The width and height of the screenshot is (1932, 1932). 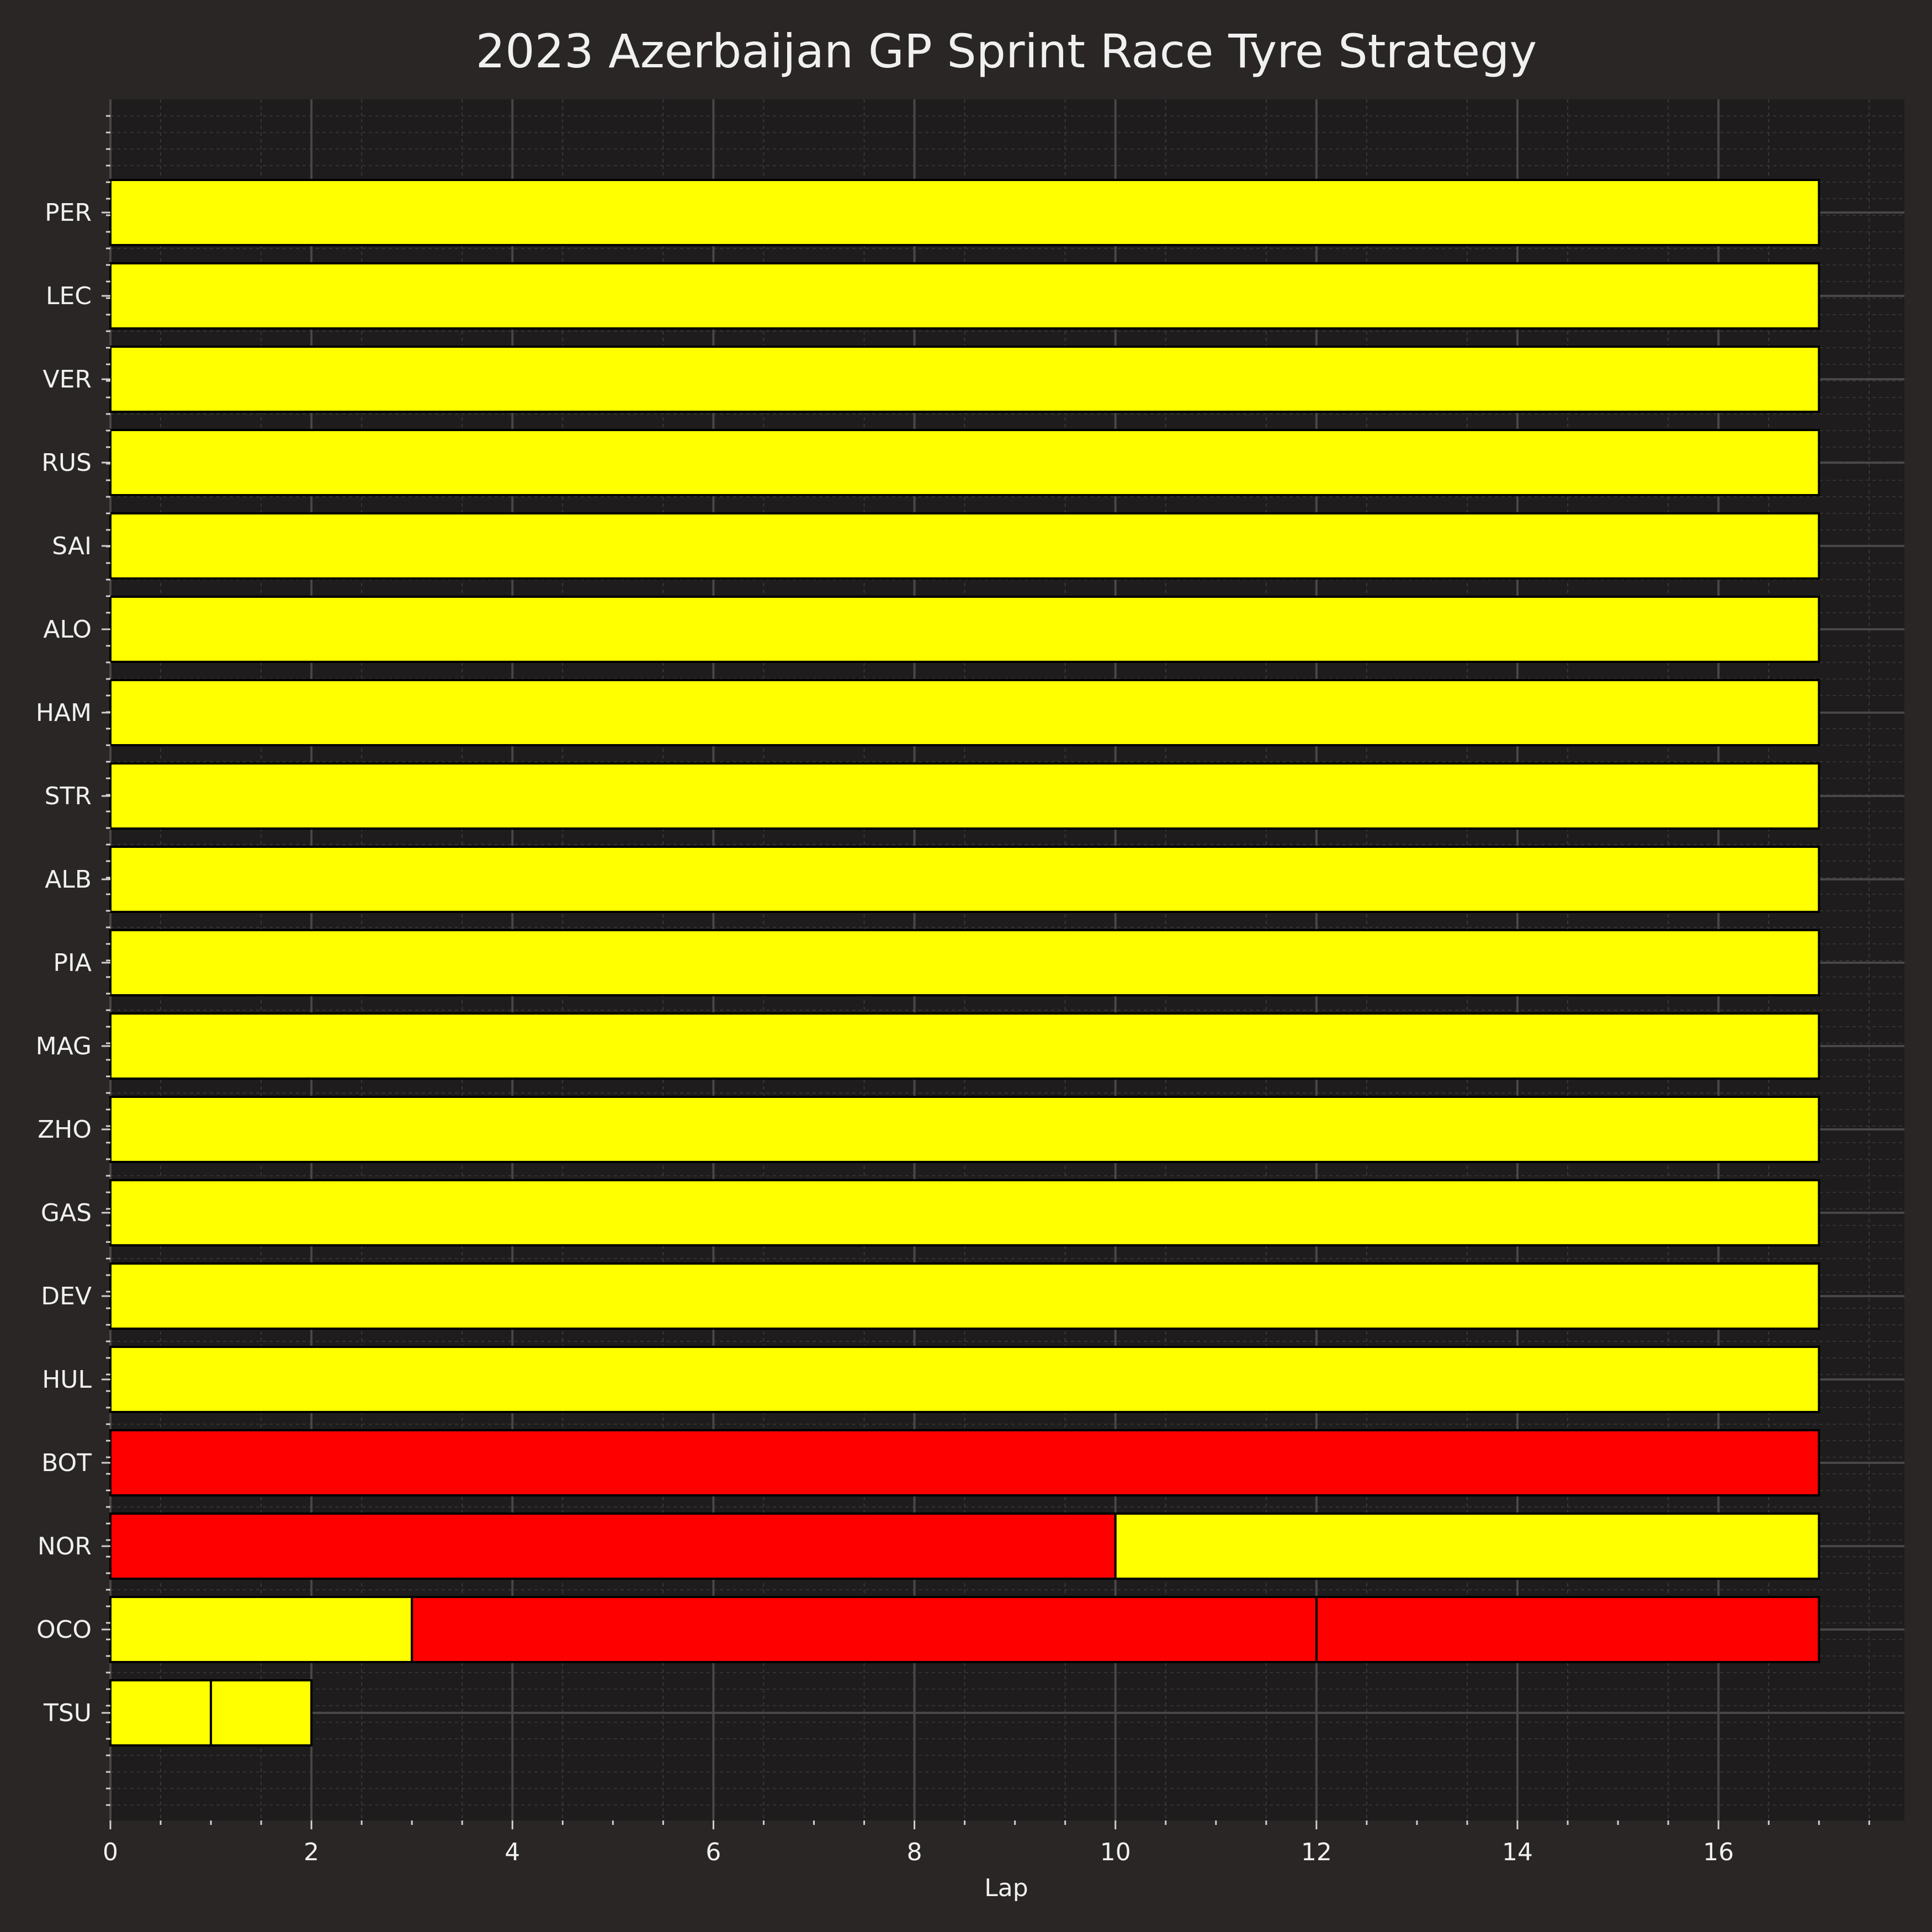 I want to click on y-tick-label-hul: HUL, so click(x=67, y=1380).